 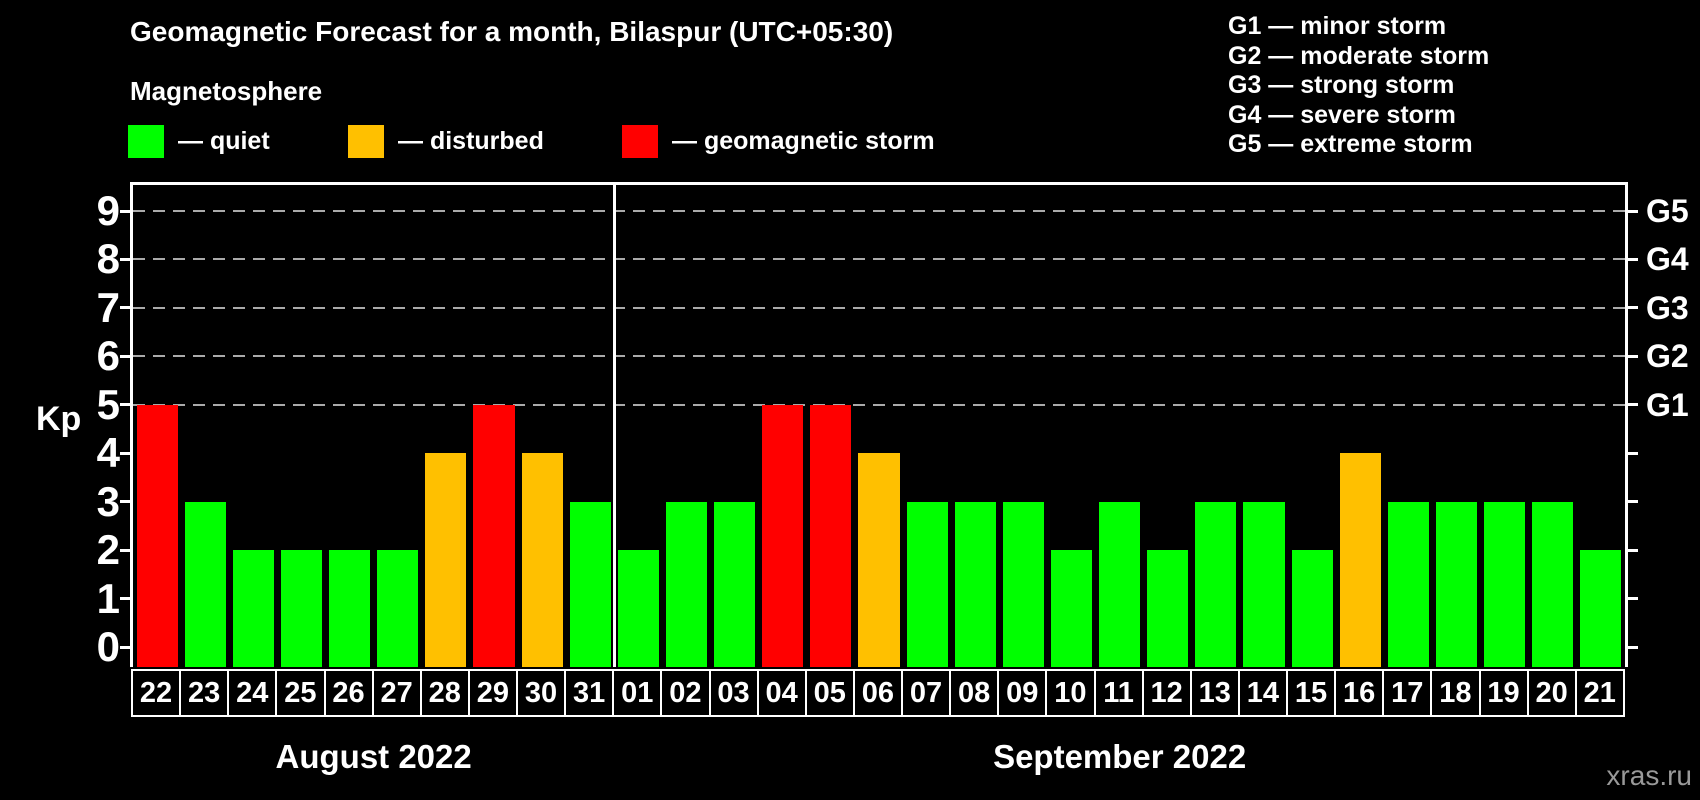 What do you see at coordinates (108, 211) in the screenshot?
I see `y-tick-label-9: 9` at bounding box center [108, 211].